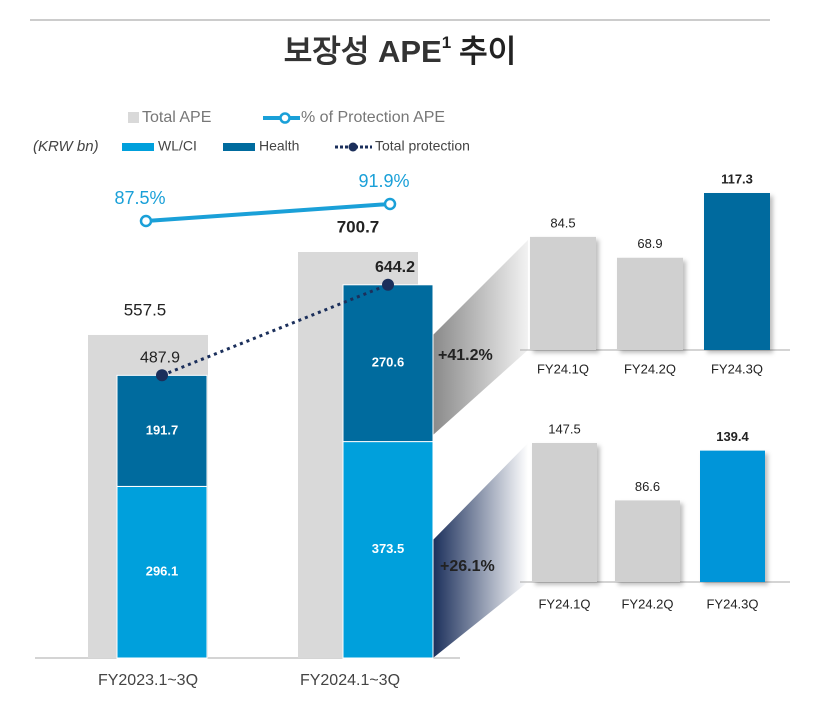  Describe the element at coordinates (562, 222) in the screenshot. I see `value-label: 84.5` at that location.